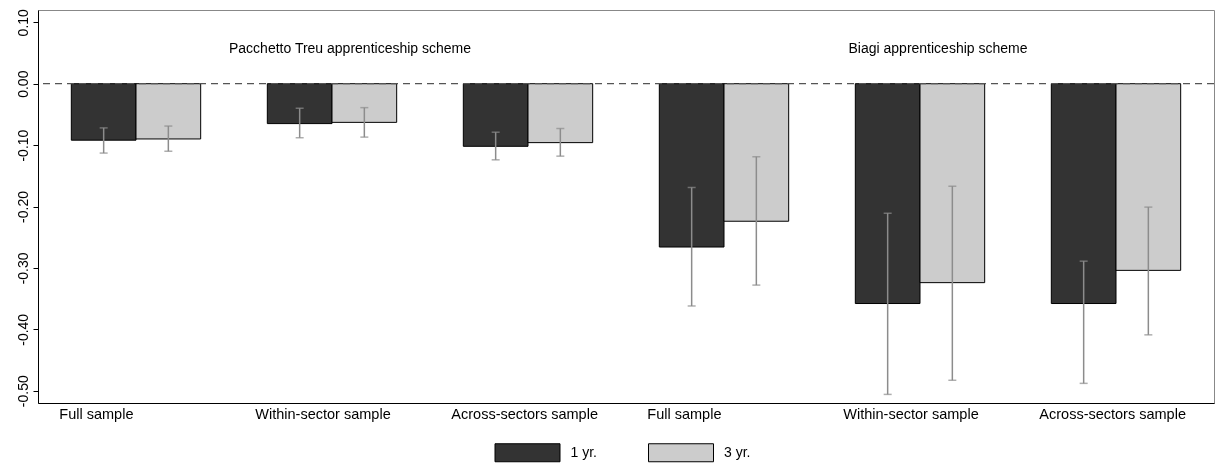 The width and height of the screenshot is (1215, 470). I want to click on y-tick-label: 0.00, so click(22, 84).